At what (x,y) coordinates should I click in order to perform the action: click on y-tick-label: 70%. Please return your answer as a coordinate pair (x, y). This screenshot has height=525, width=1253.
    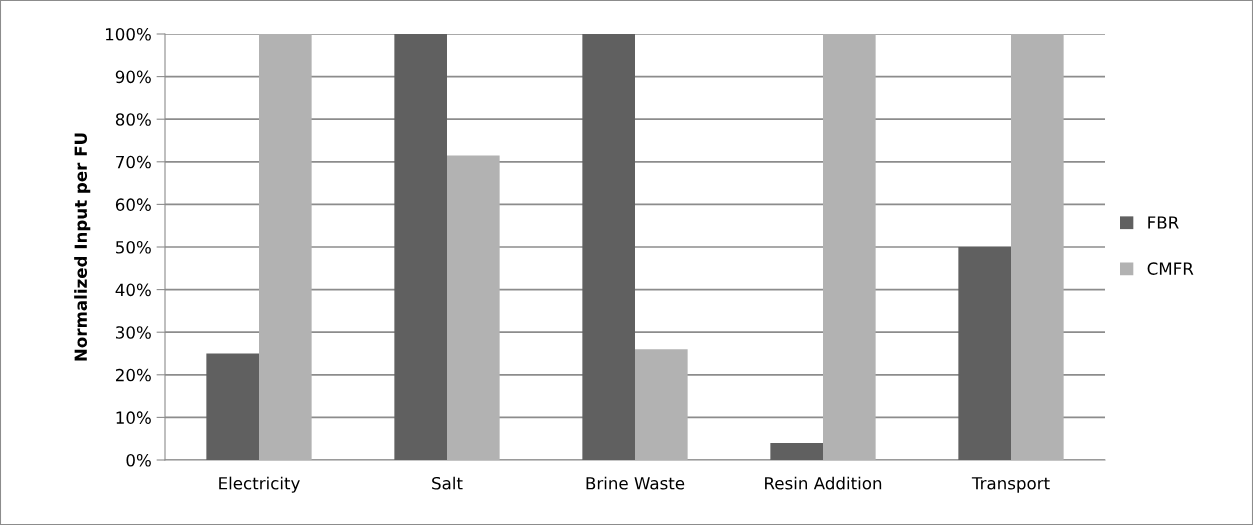
    Looking at the image, I should click on (133, 162).